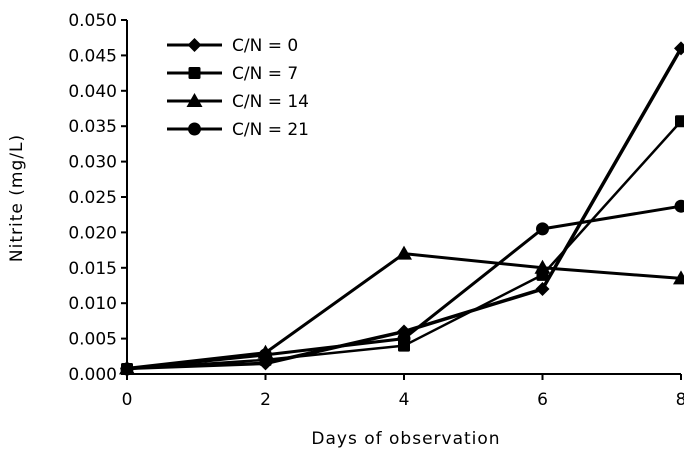  I want to click on y-tick-label: 0.025, so click(92, 198).